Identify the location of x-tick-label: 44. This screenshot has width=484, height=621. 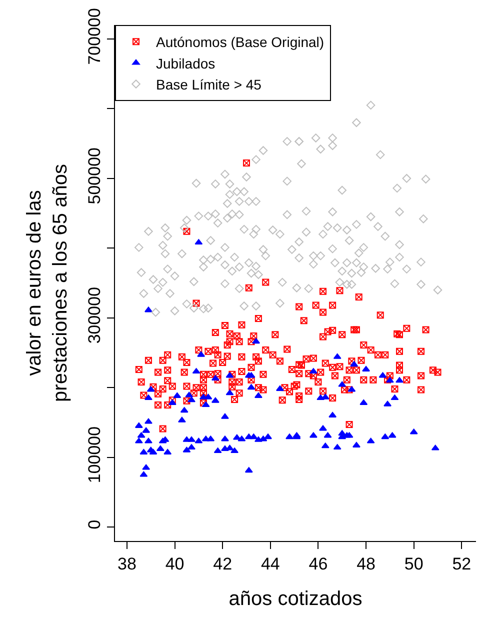
(270, 564).